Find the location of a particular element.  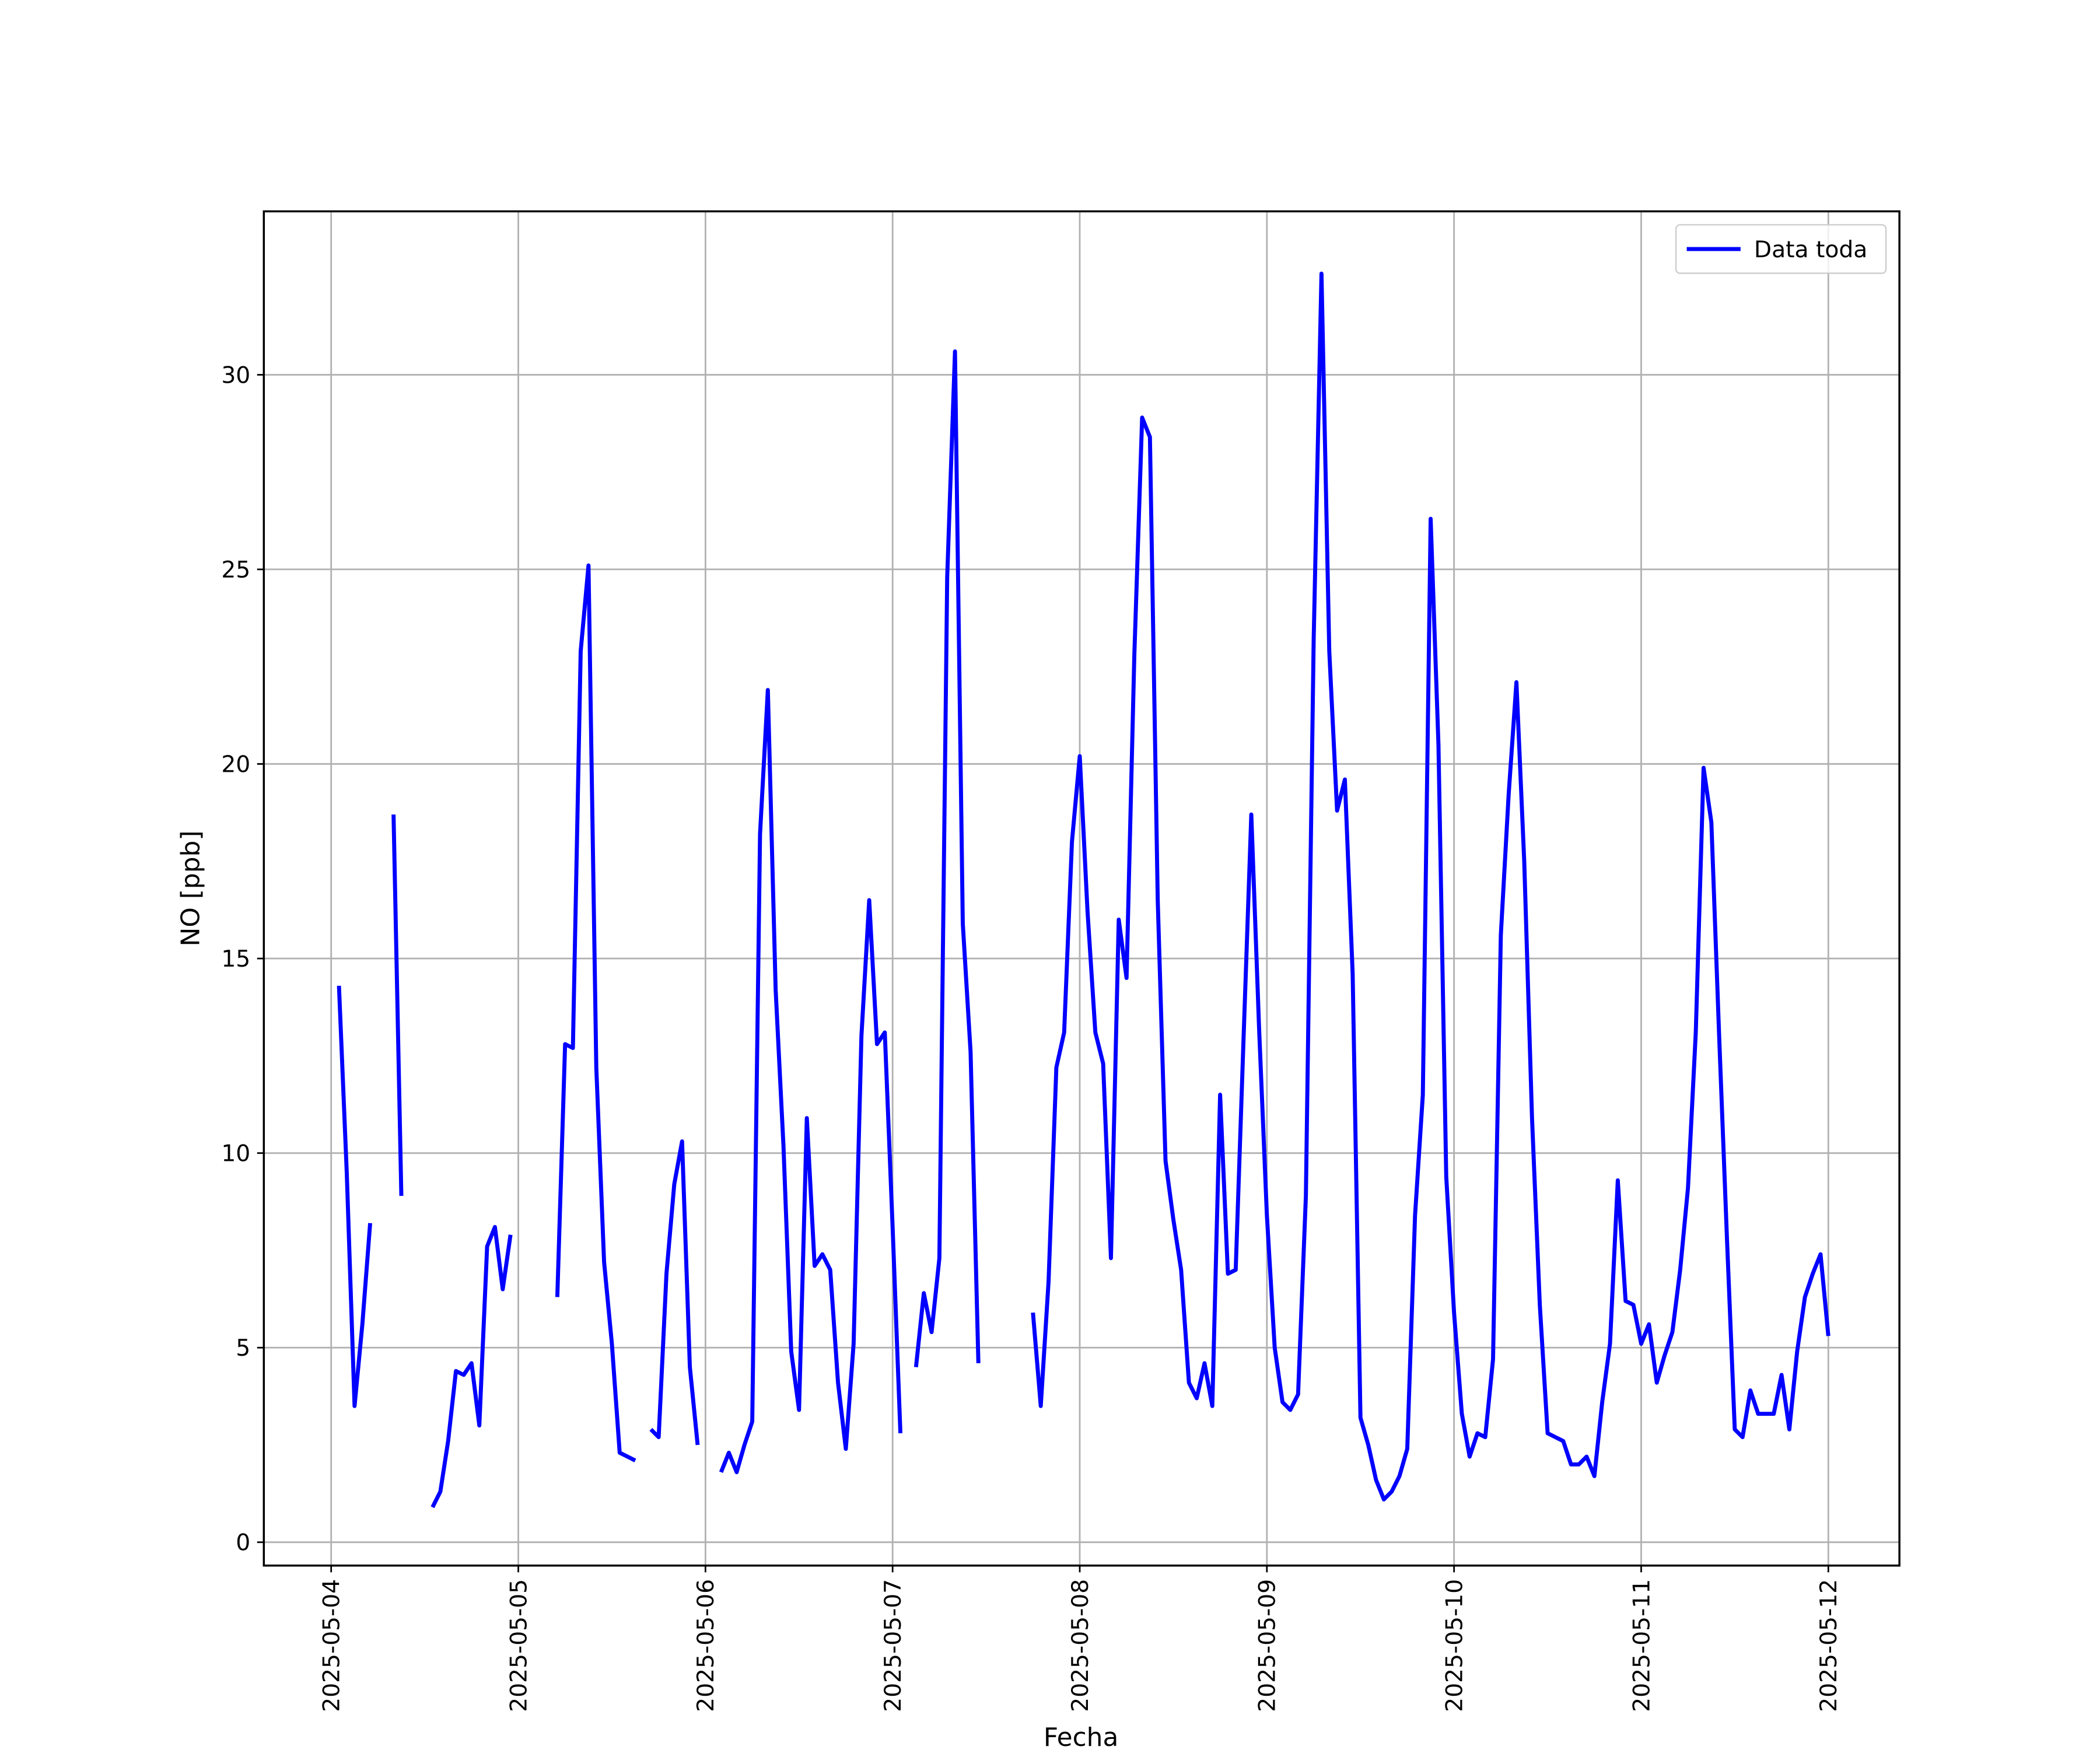

x-tick-label: 2025-05-08 is located at coordinates (1081, 1645).